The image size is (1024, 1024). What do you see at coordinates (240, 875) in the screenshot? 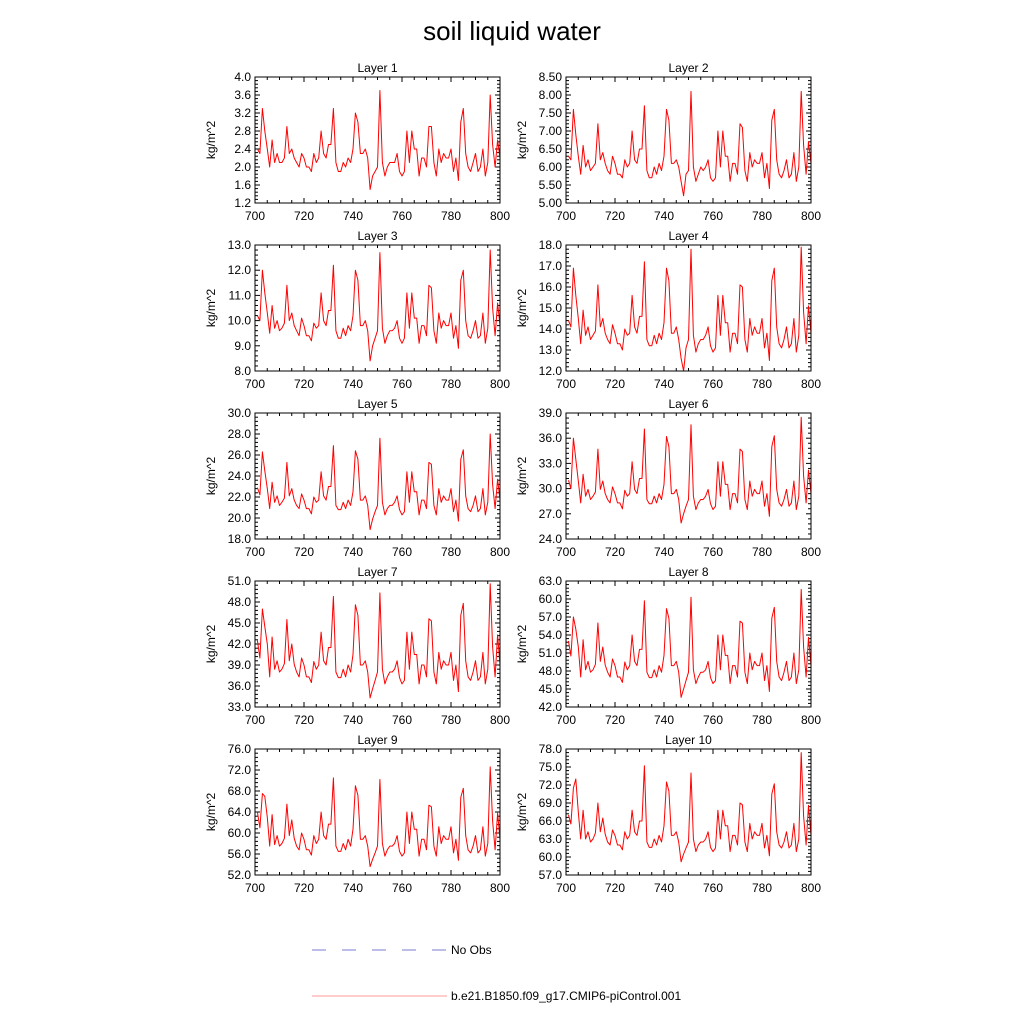
I see `y-tick-label: 52.0` at bounding box center [240, 875].